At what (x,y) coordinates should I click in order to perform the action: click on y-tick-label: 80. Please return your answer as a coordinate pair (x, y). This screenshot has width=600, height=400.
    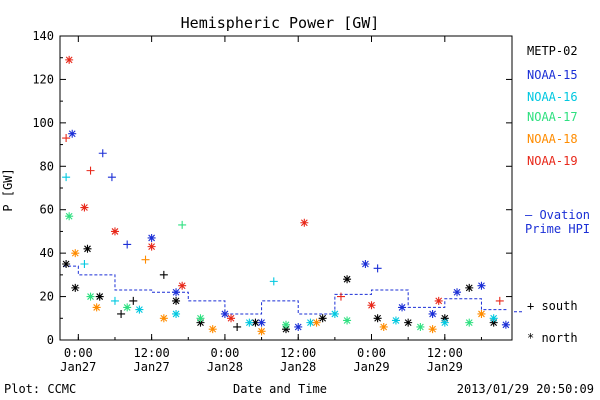
    Looking at the image, I should click on (47, 166).